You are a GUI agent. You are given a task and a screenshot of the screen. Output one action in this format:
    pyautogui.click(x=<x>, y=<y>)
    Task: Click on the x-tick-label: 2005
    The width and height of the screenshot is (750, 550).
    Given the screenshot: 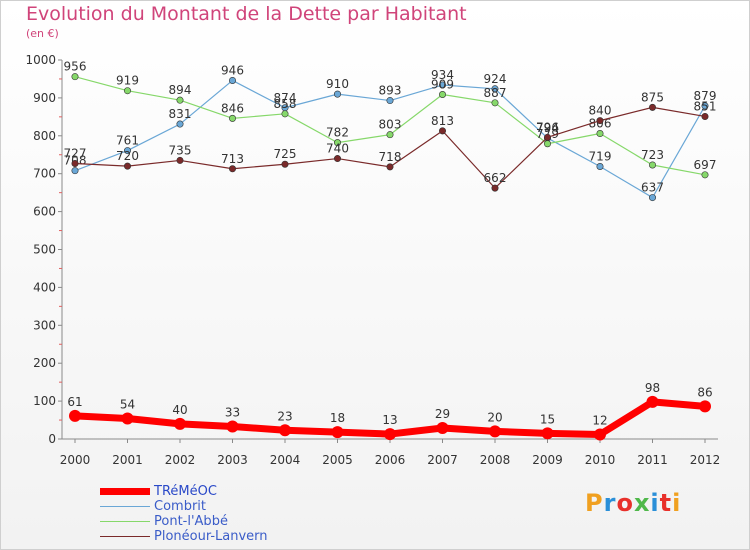 What is the action you would take?
    pyautogui.click(x=337, y=460)
    